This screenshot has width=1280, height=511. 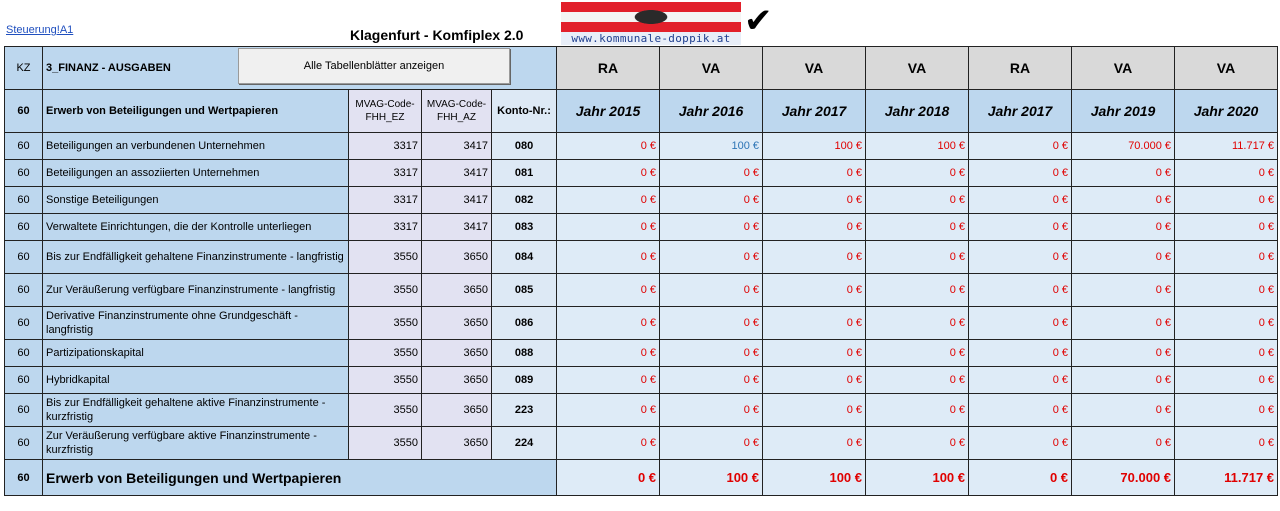 I want to click on total-value-cell: 11.717 €, so click(x=1226, y=477).